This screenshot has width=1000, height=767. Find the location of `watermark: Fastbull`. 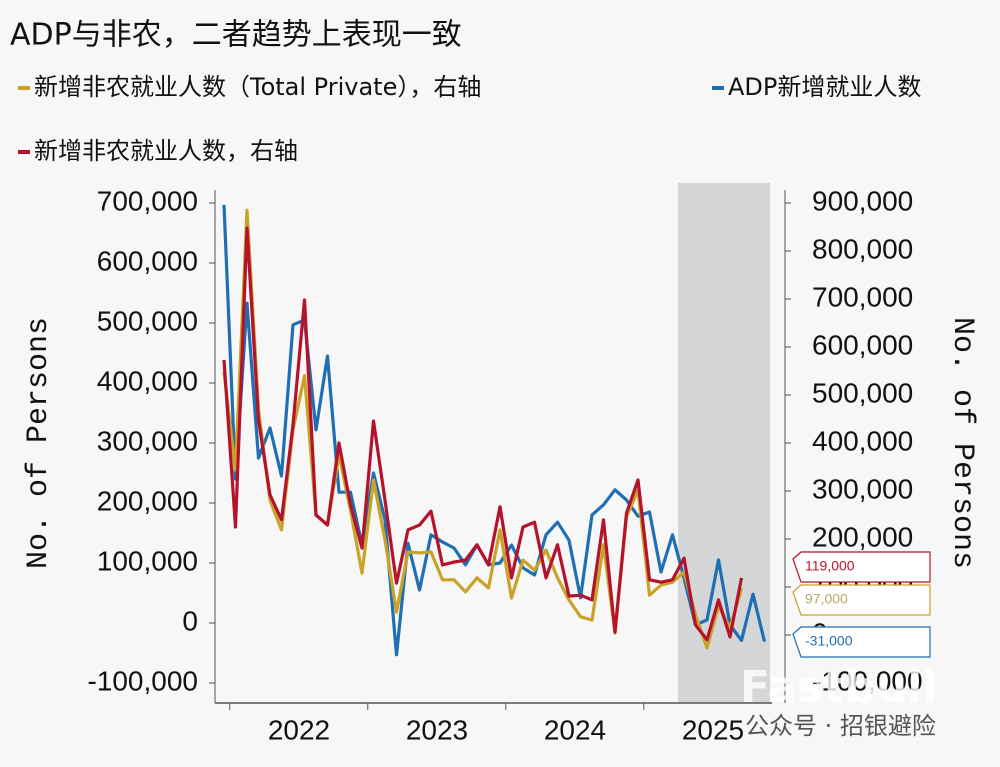

watermark: Fastbull is located at coordinates (838, 687).